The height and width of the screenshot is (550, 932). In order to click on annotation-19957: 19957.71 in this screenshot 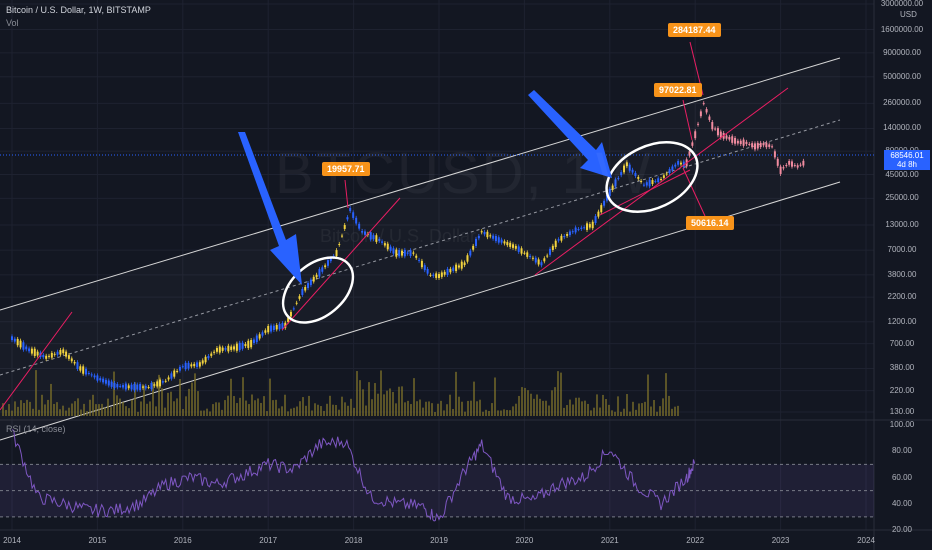, I will do `click(346, 169)`.